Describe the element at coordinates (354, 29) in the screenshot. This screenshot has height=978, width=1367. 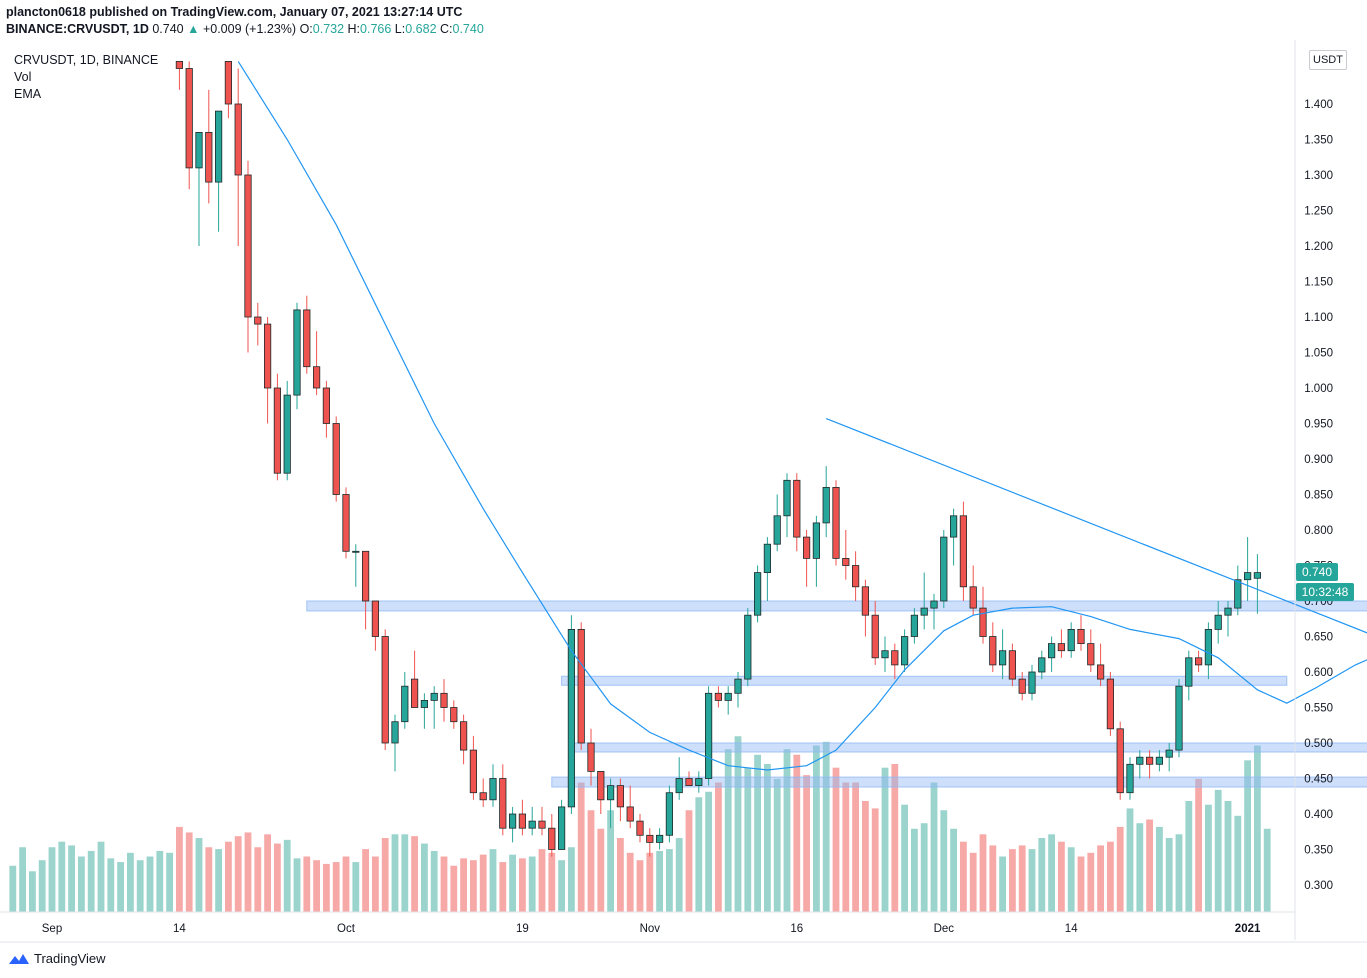
I see `high-label: H:` at that location.